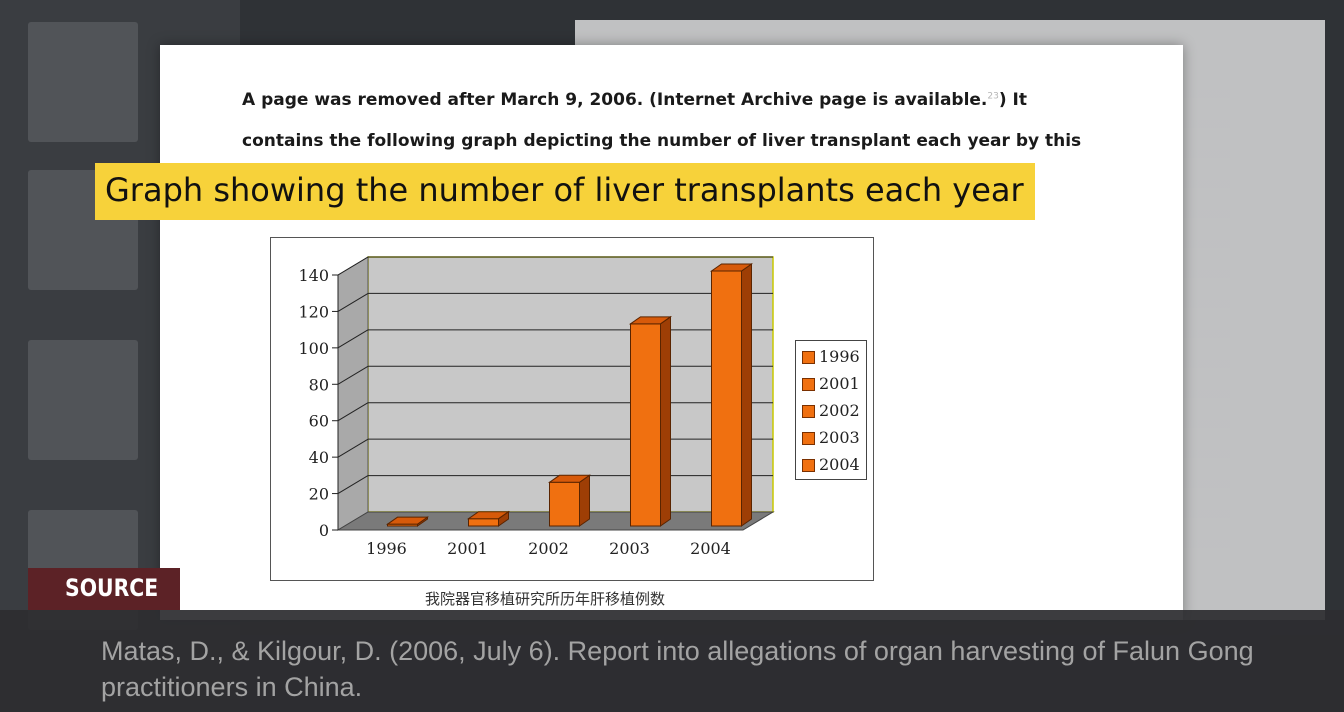 This screenshot has width=1344, height=712. What do you see at coordinates (545, 599) in the screenshot?
I see `chart-caption: 我院器官移植研究所历年肝移植例数` at bounding box center [545, 599].